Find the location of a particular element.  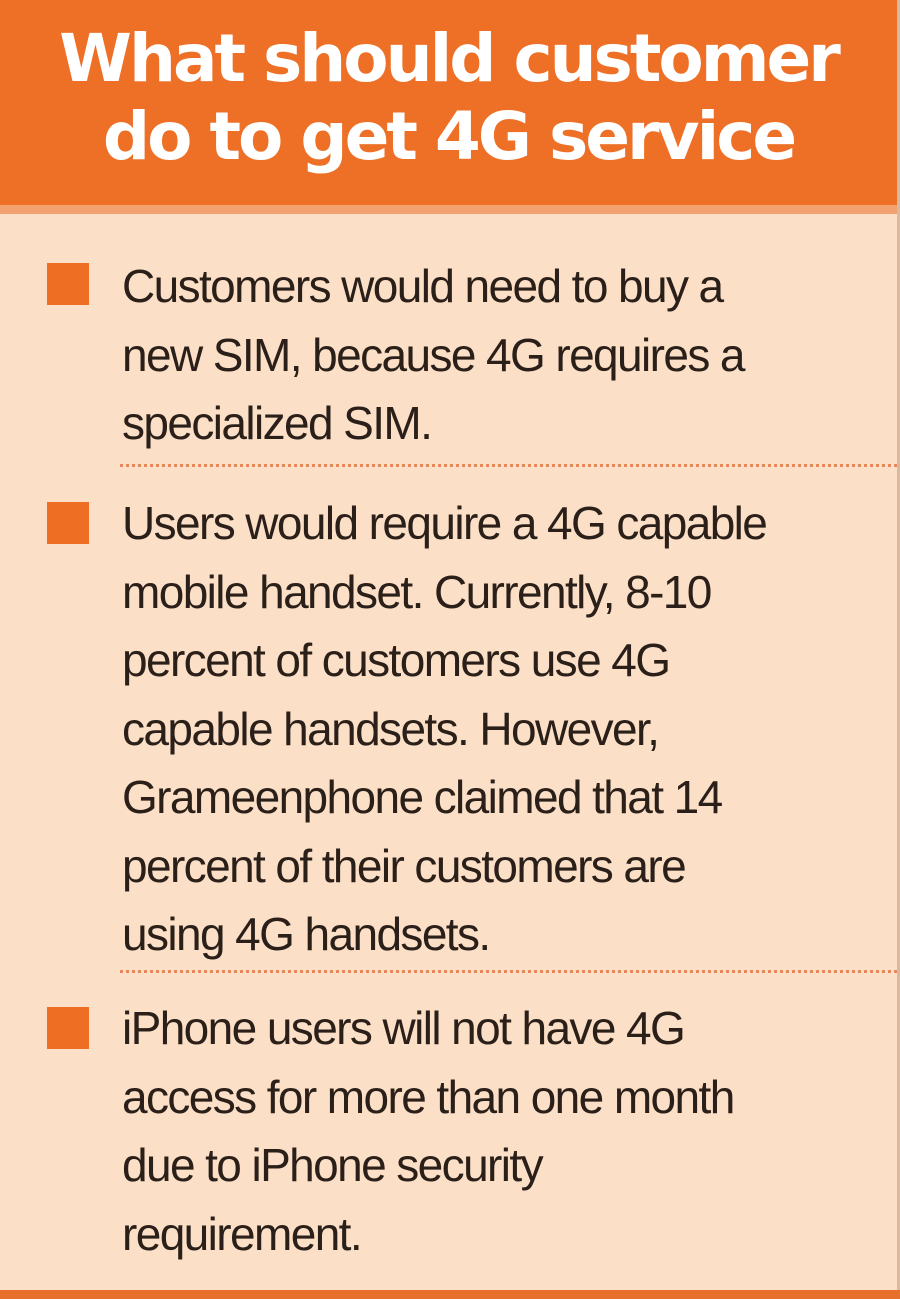

title-line-2: do to get 4G service is located at coordinates (449, 136).